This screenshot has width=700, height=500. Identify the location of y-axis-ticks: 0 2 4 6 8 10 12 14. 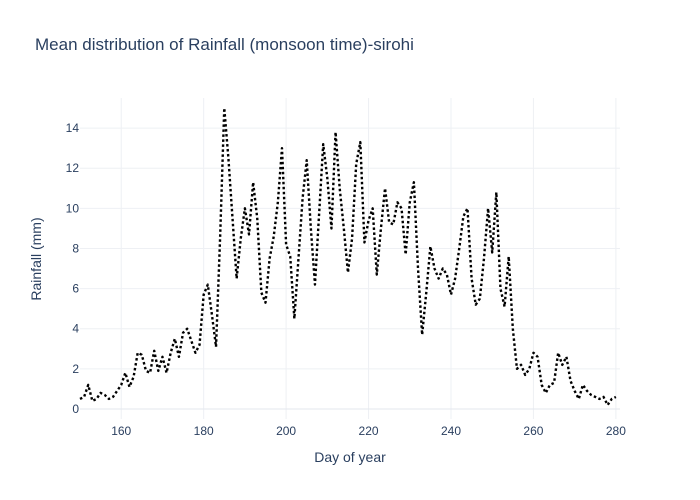
(73, 268).